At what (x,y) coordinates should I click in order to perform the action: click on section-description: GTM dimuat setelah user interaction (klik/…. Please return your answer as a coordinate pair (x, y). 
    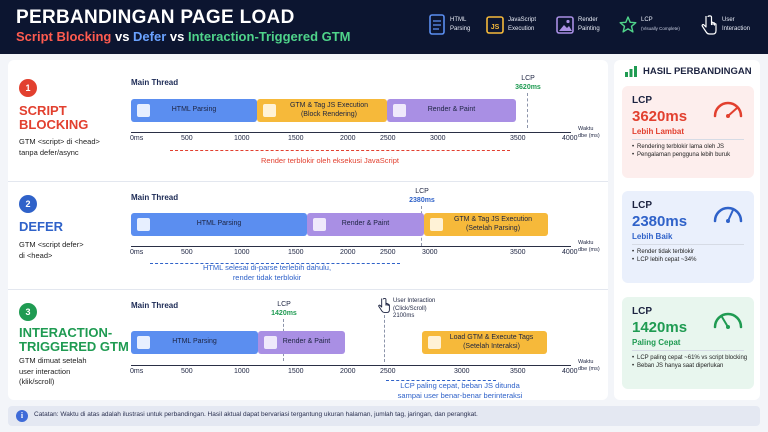
    Looking at the image, I should click on (53, 372).